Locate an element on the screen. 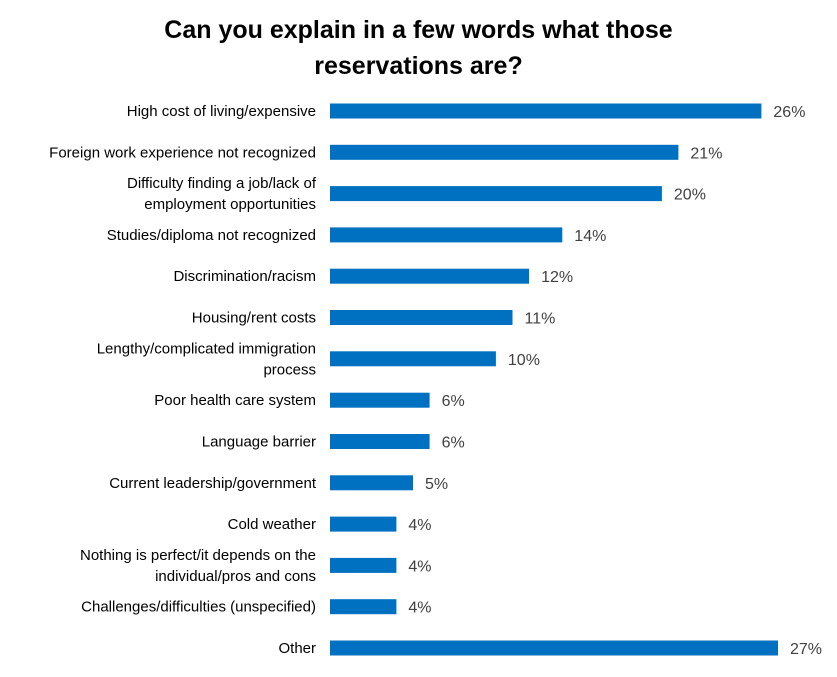 Image resolution: width=837 pixels, height=677 pixels. bar-value-label: 26% is located at coordinates (789, 112).